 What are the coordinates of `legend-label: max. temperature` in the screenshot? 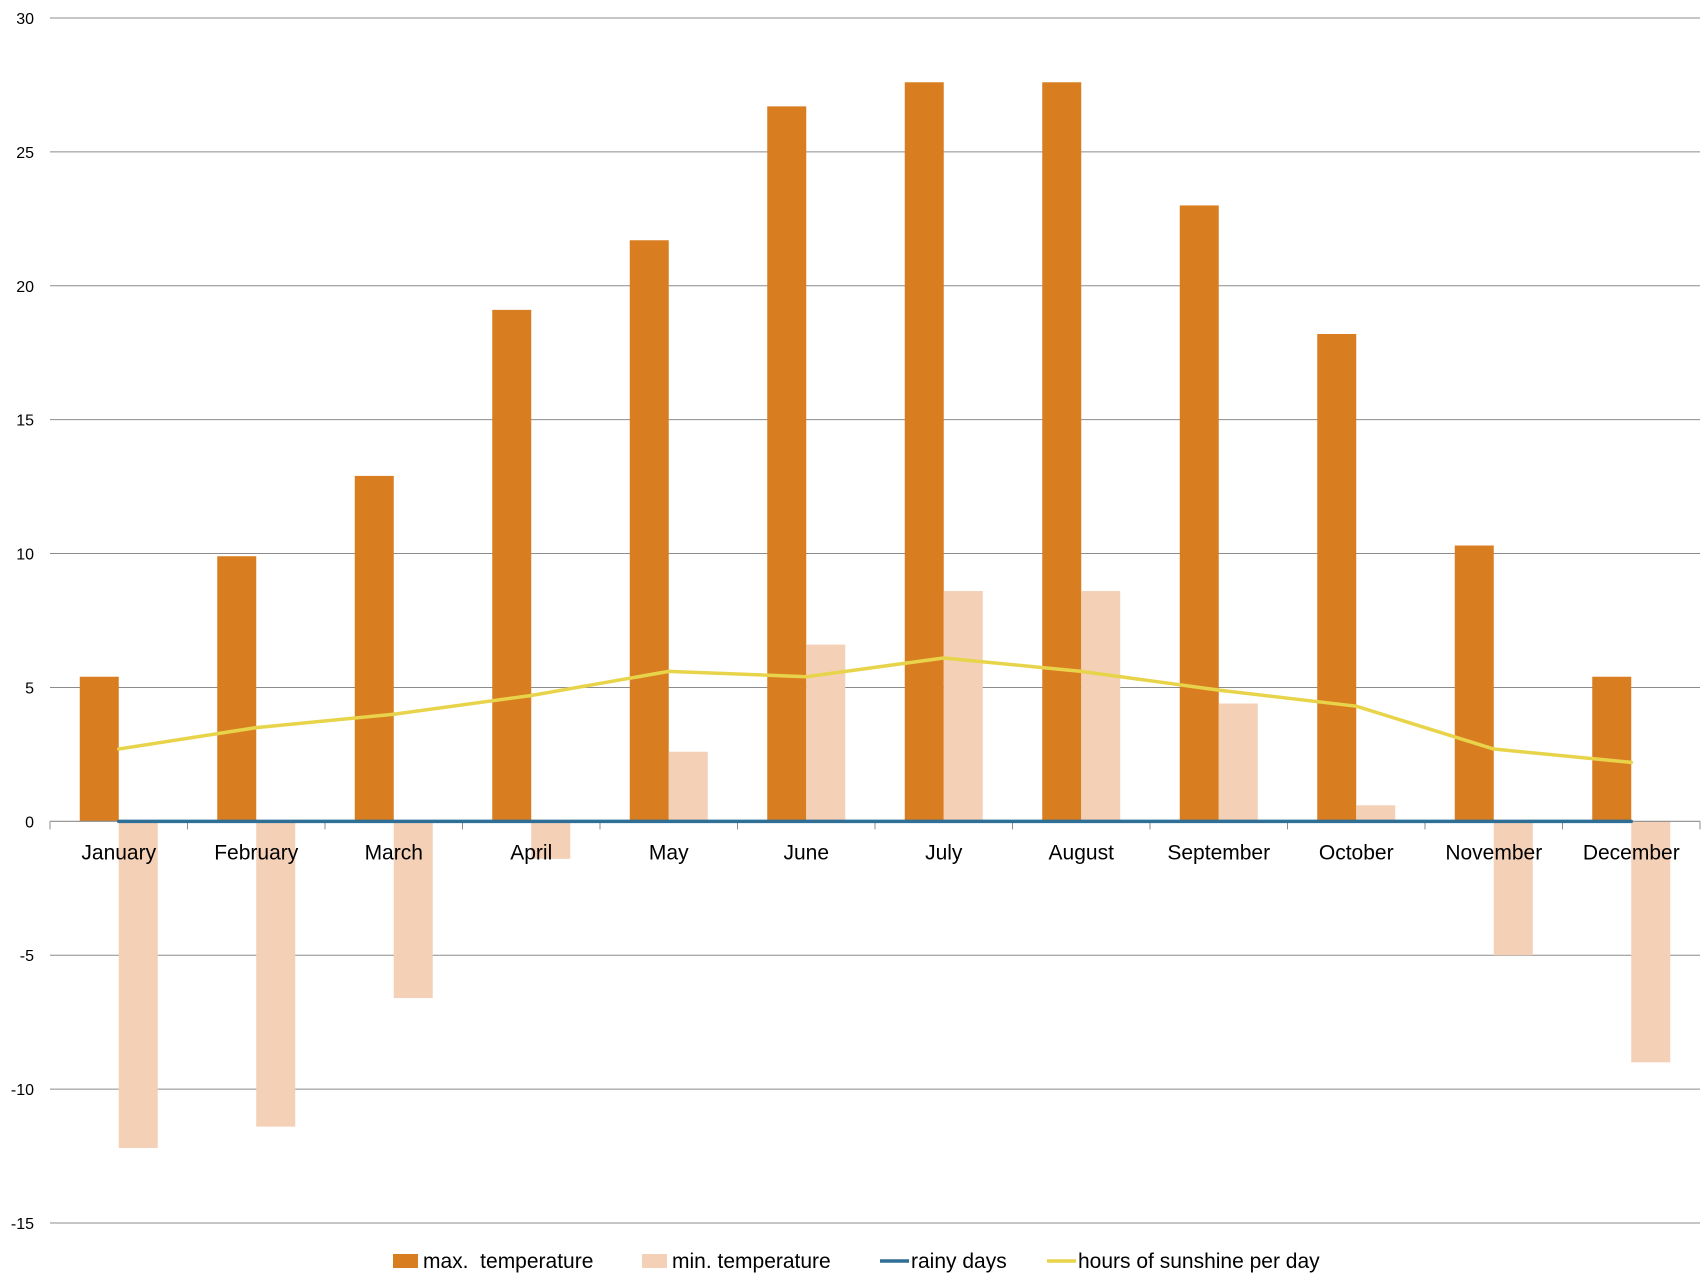 It's located at (508, 1261).